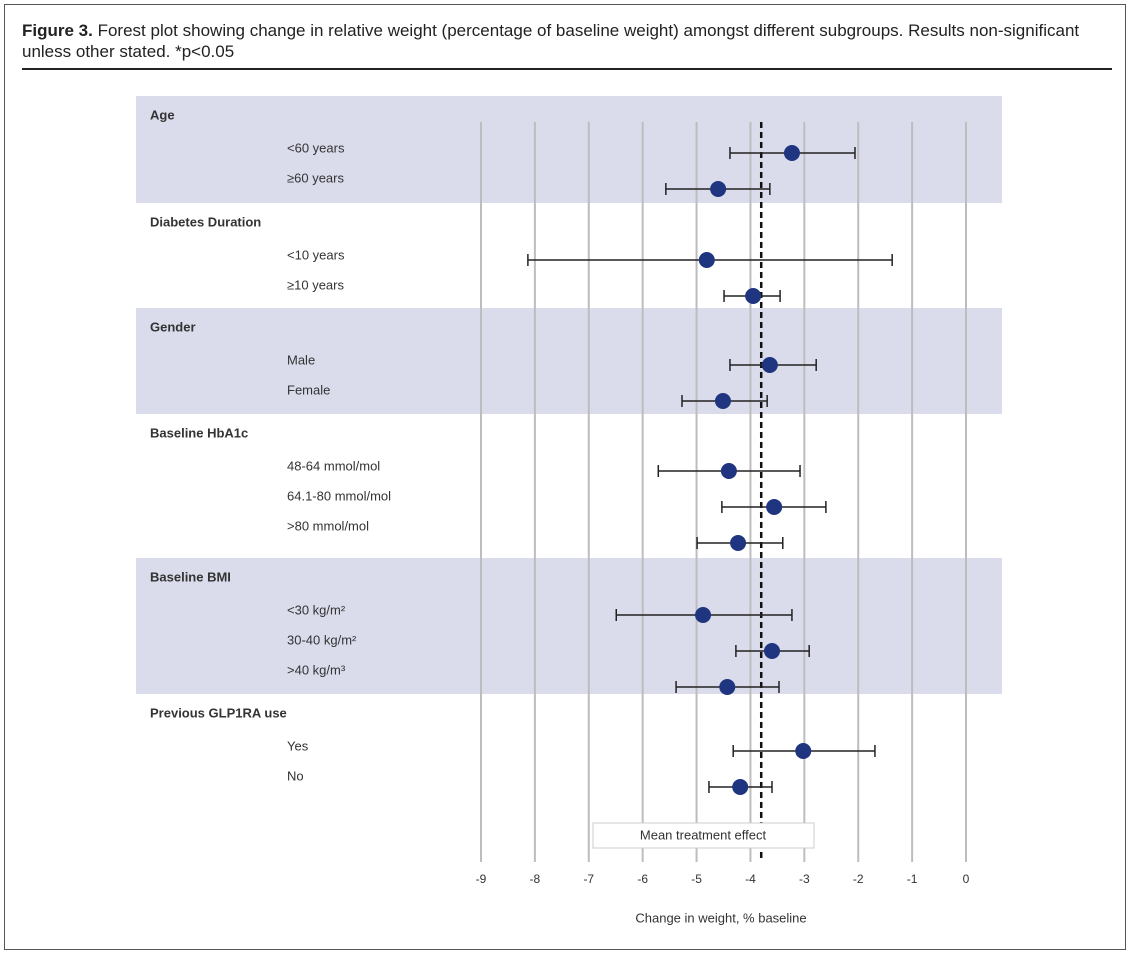  What do you see at coordinates (218, 712) in the screenshot?
I see `group-label: Previous GLP1RA use` at bounding box center [218, 712].